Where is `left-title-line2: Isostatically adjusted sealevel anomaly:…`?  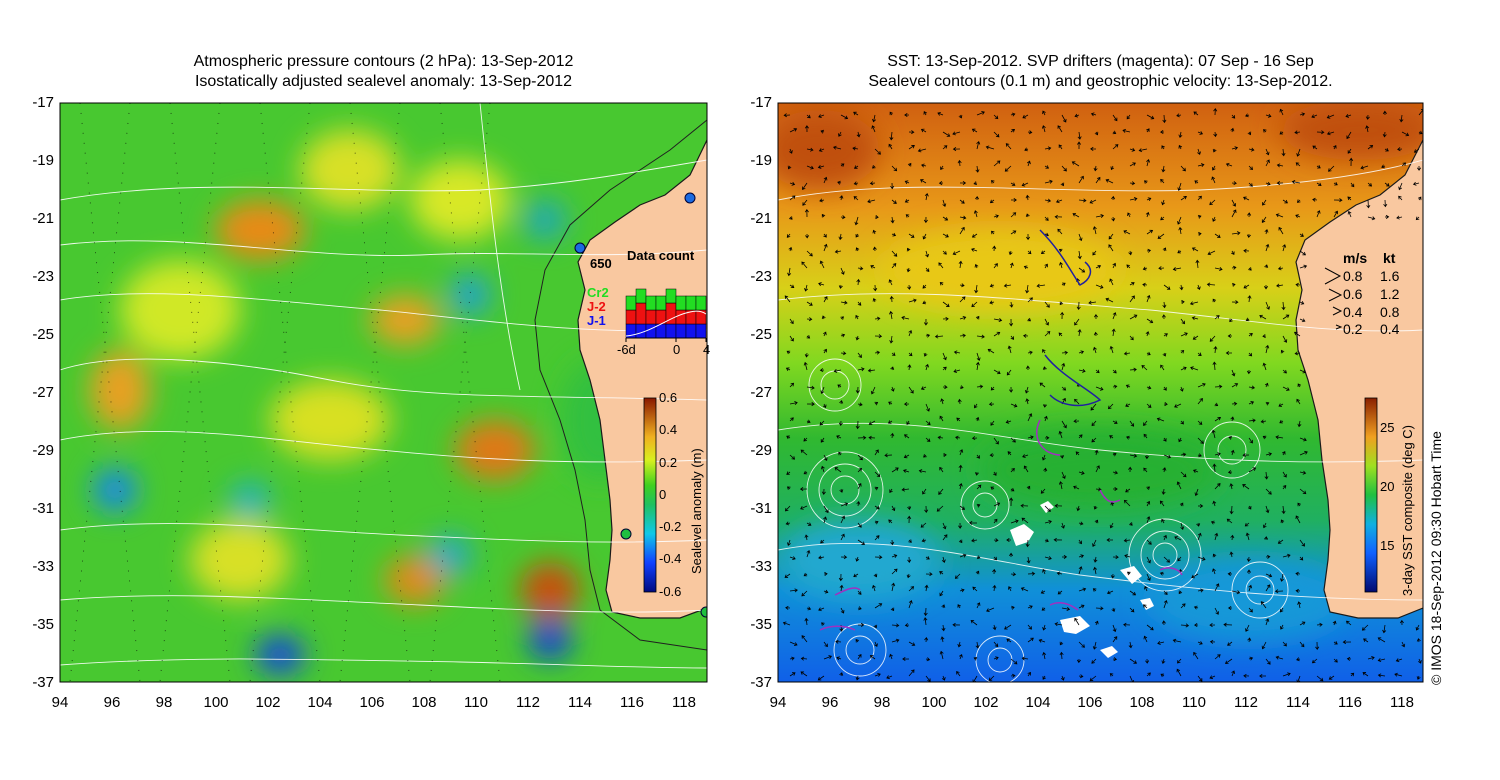 left-title-line2: Isostatically adjusted sealevel anomaly:… is located at coordinates (383, 81).